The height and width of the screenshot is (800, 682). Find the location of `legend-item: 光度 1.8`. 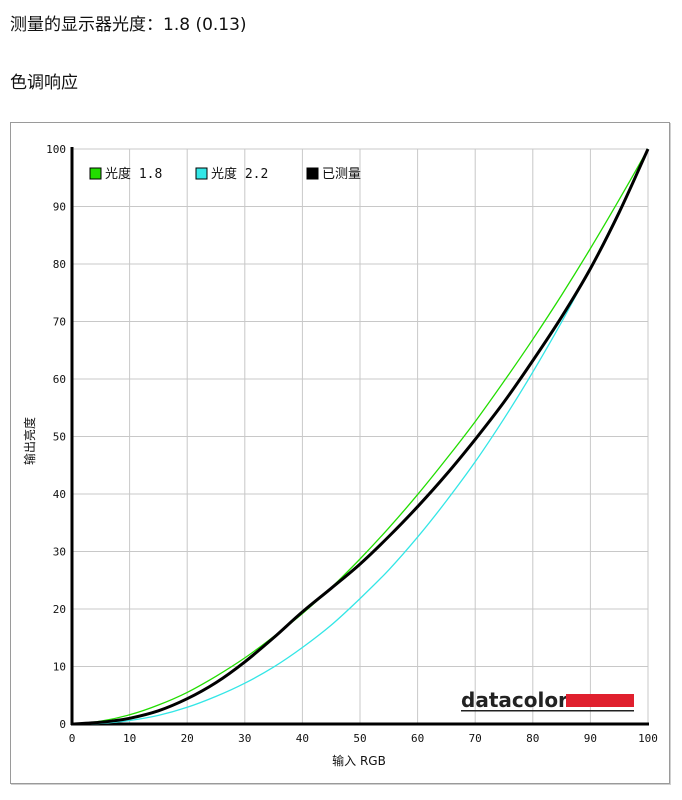

legend-item: 光度 1.8 is located at coordinates (125, 174).